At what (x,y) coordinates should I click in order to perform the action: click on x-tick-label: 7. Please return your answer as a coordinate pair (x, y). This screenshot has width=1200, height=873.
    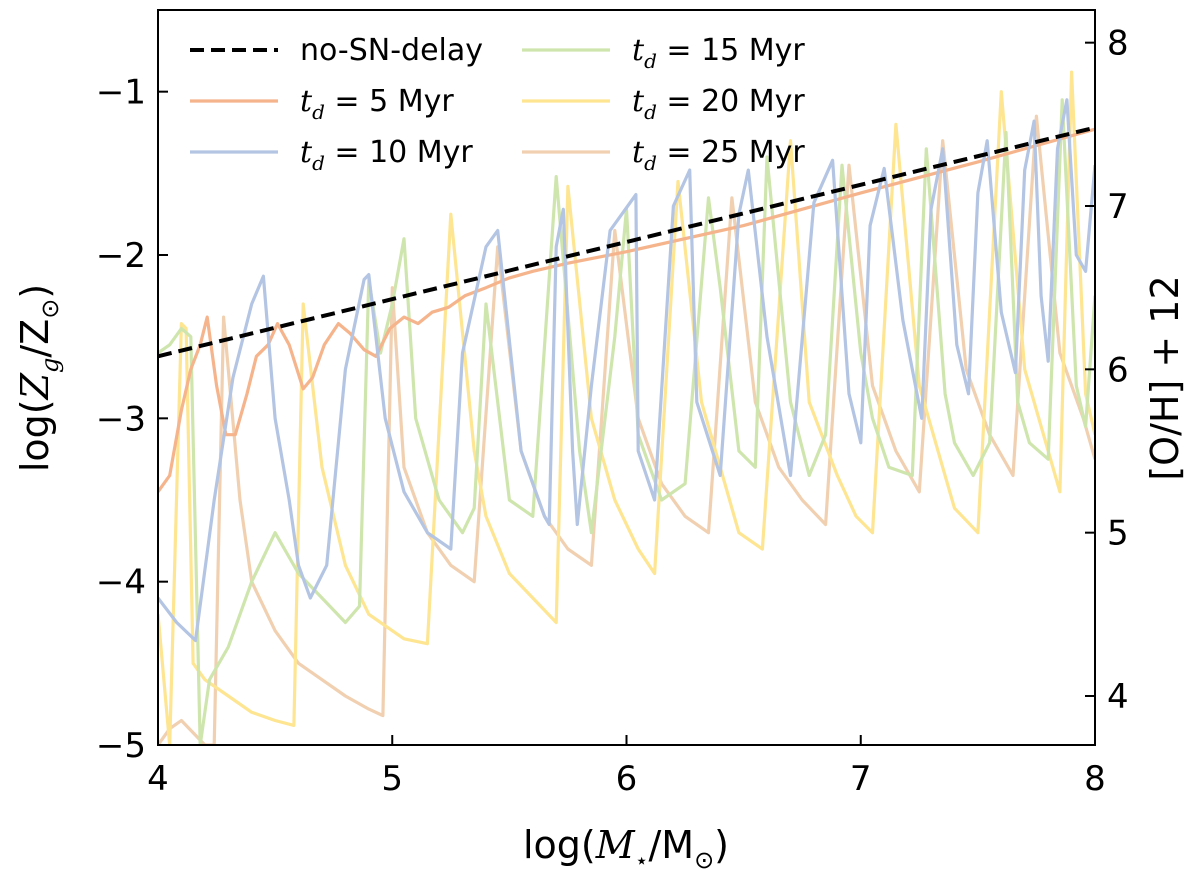
    Looking at the image, I should click on (861, 779).